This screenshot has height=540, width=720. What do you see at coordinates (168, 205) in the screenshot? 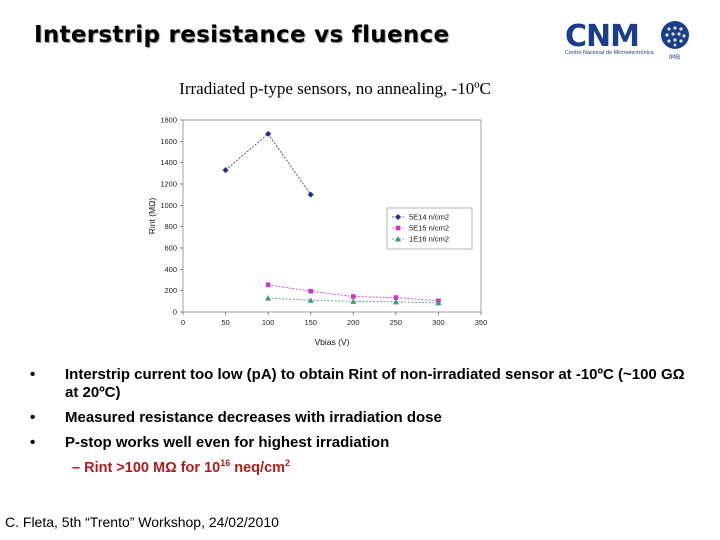
I see `y-tick-label: 1000` at bounding box center [168, 205].